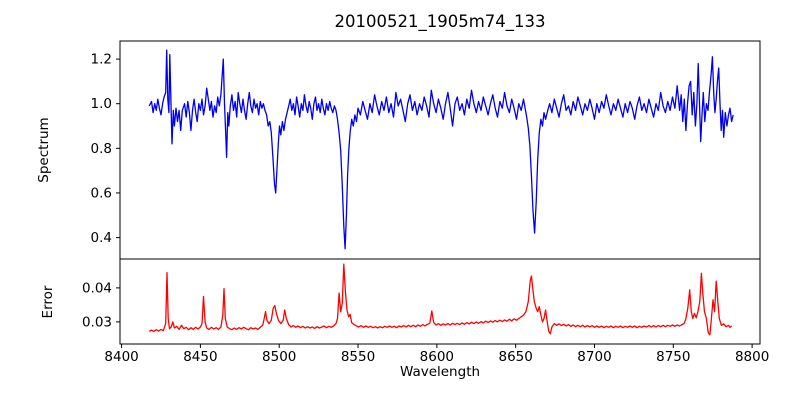 This screenshot has width=800, height=400. What do you see at coordinates (673, 357) in the screenshot?
I see `x-tick-label: 8750` at bounding box center [673, 357].